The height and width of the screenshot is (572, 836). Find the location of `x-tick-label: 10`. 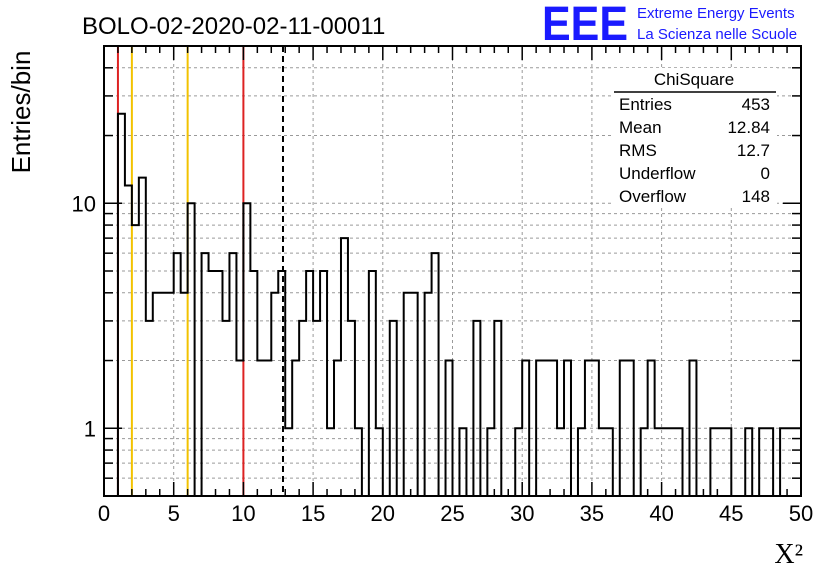

x-tick-label: 10 is located at coordinates (243, 513).